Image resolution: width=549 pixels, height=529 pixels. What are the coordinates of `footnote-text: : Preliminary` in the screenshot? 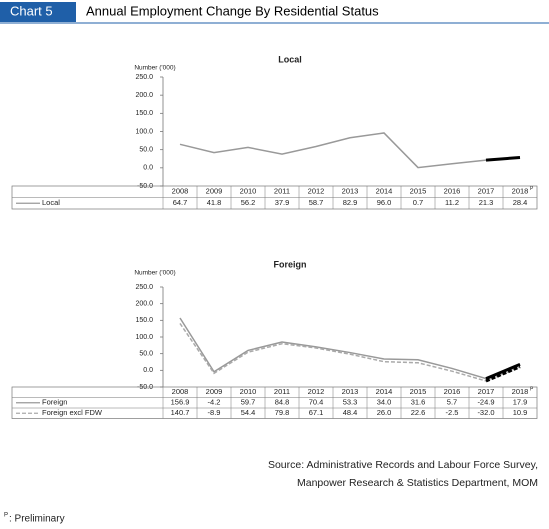 It's located at (37, 519).